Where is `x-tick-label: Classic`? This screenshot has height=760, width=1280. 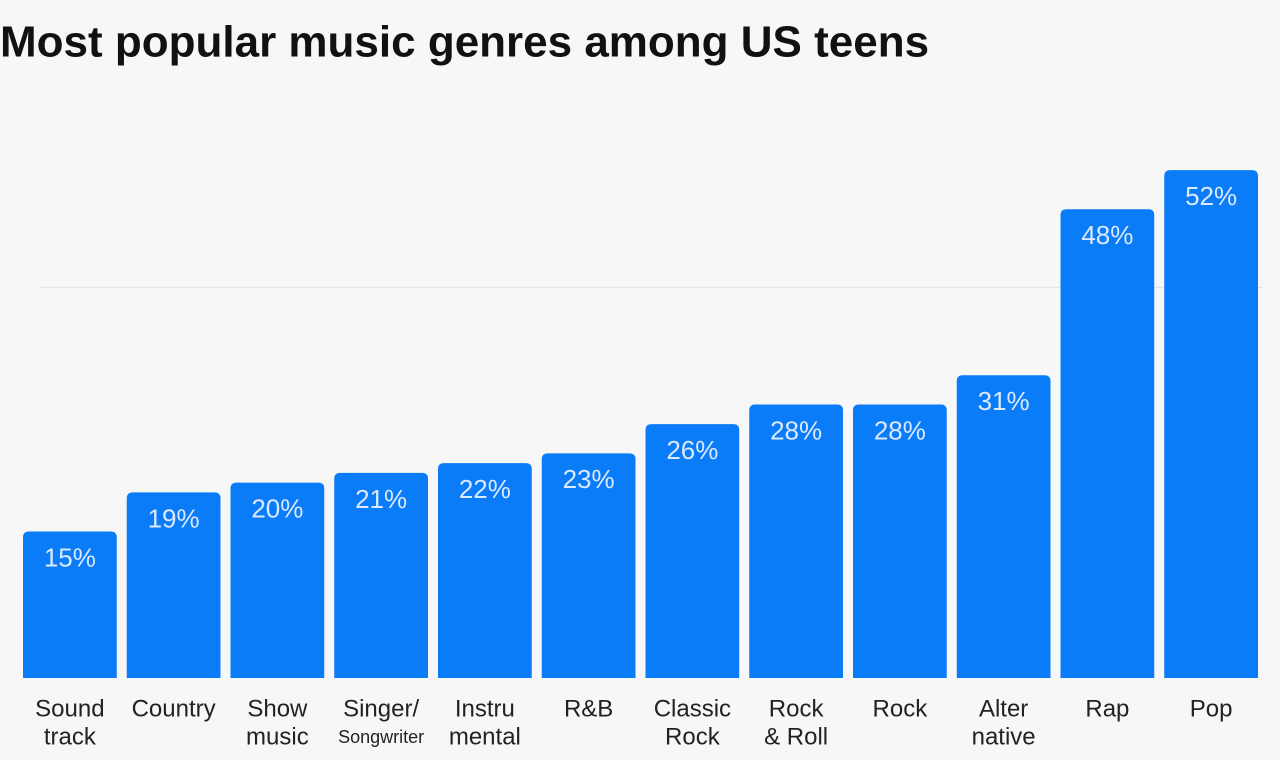
x-tick-label: Classic is located at coordinates (692, 708).